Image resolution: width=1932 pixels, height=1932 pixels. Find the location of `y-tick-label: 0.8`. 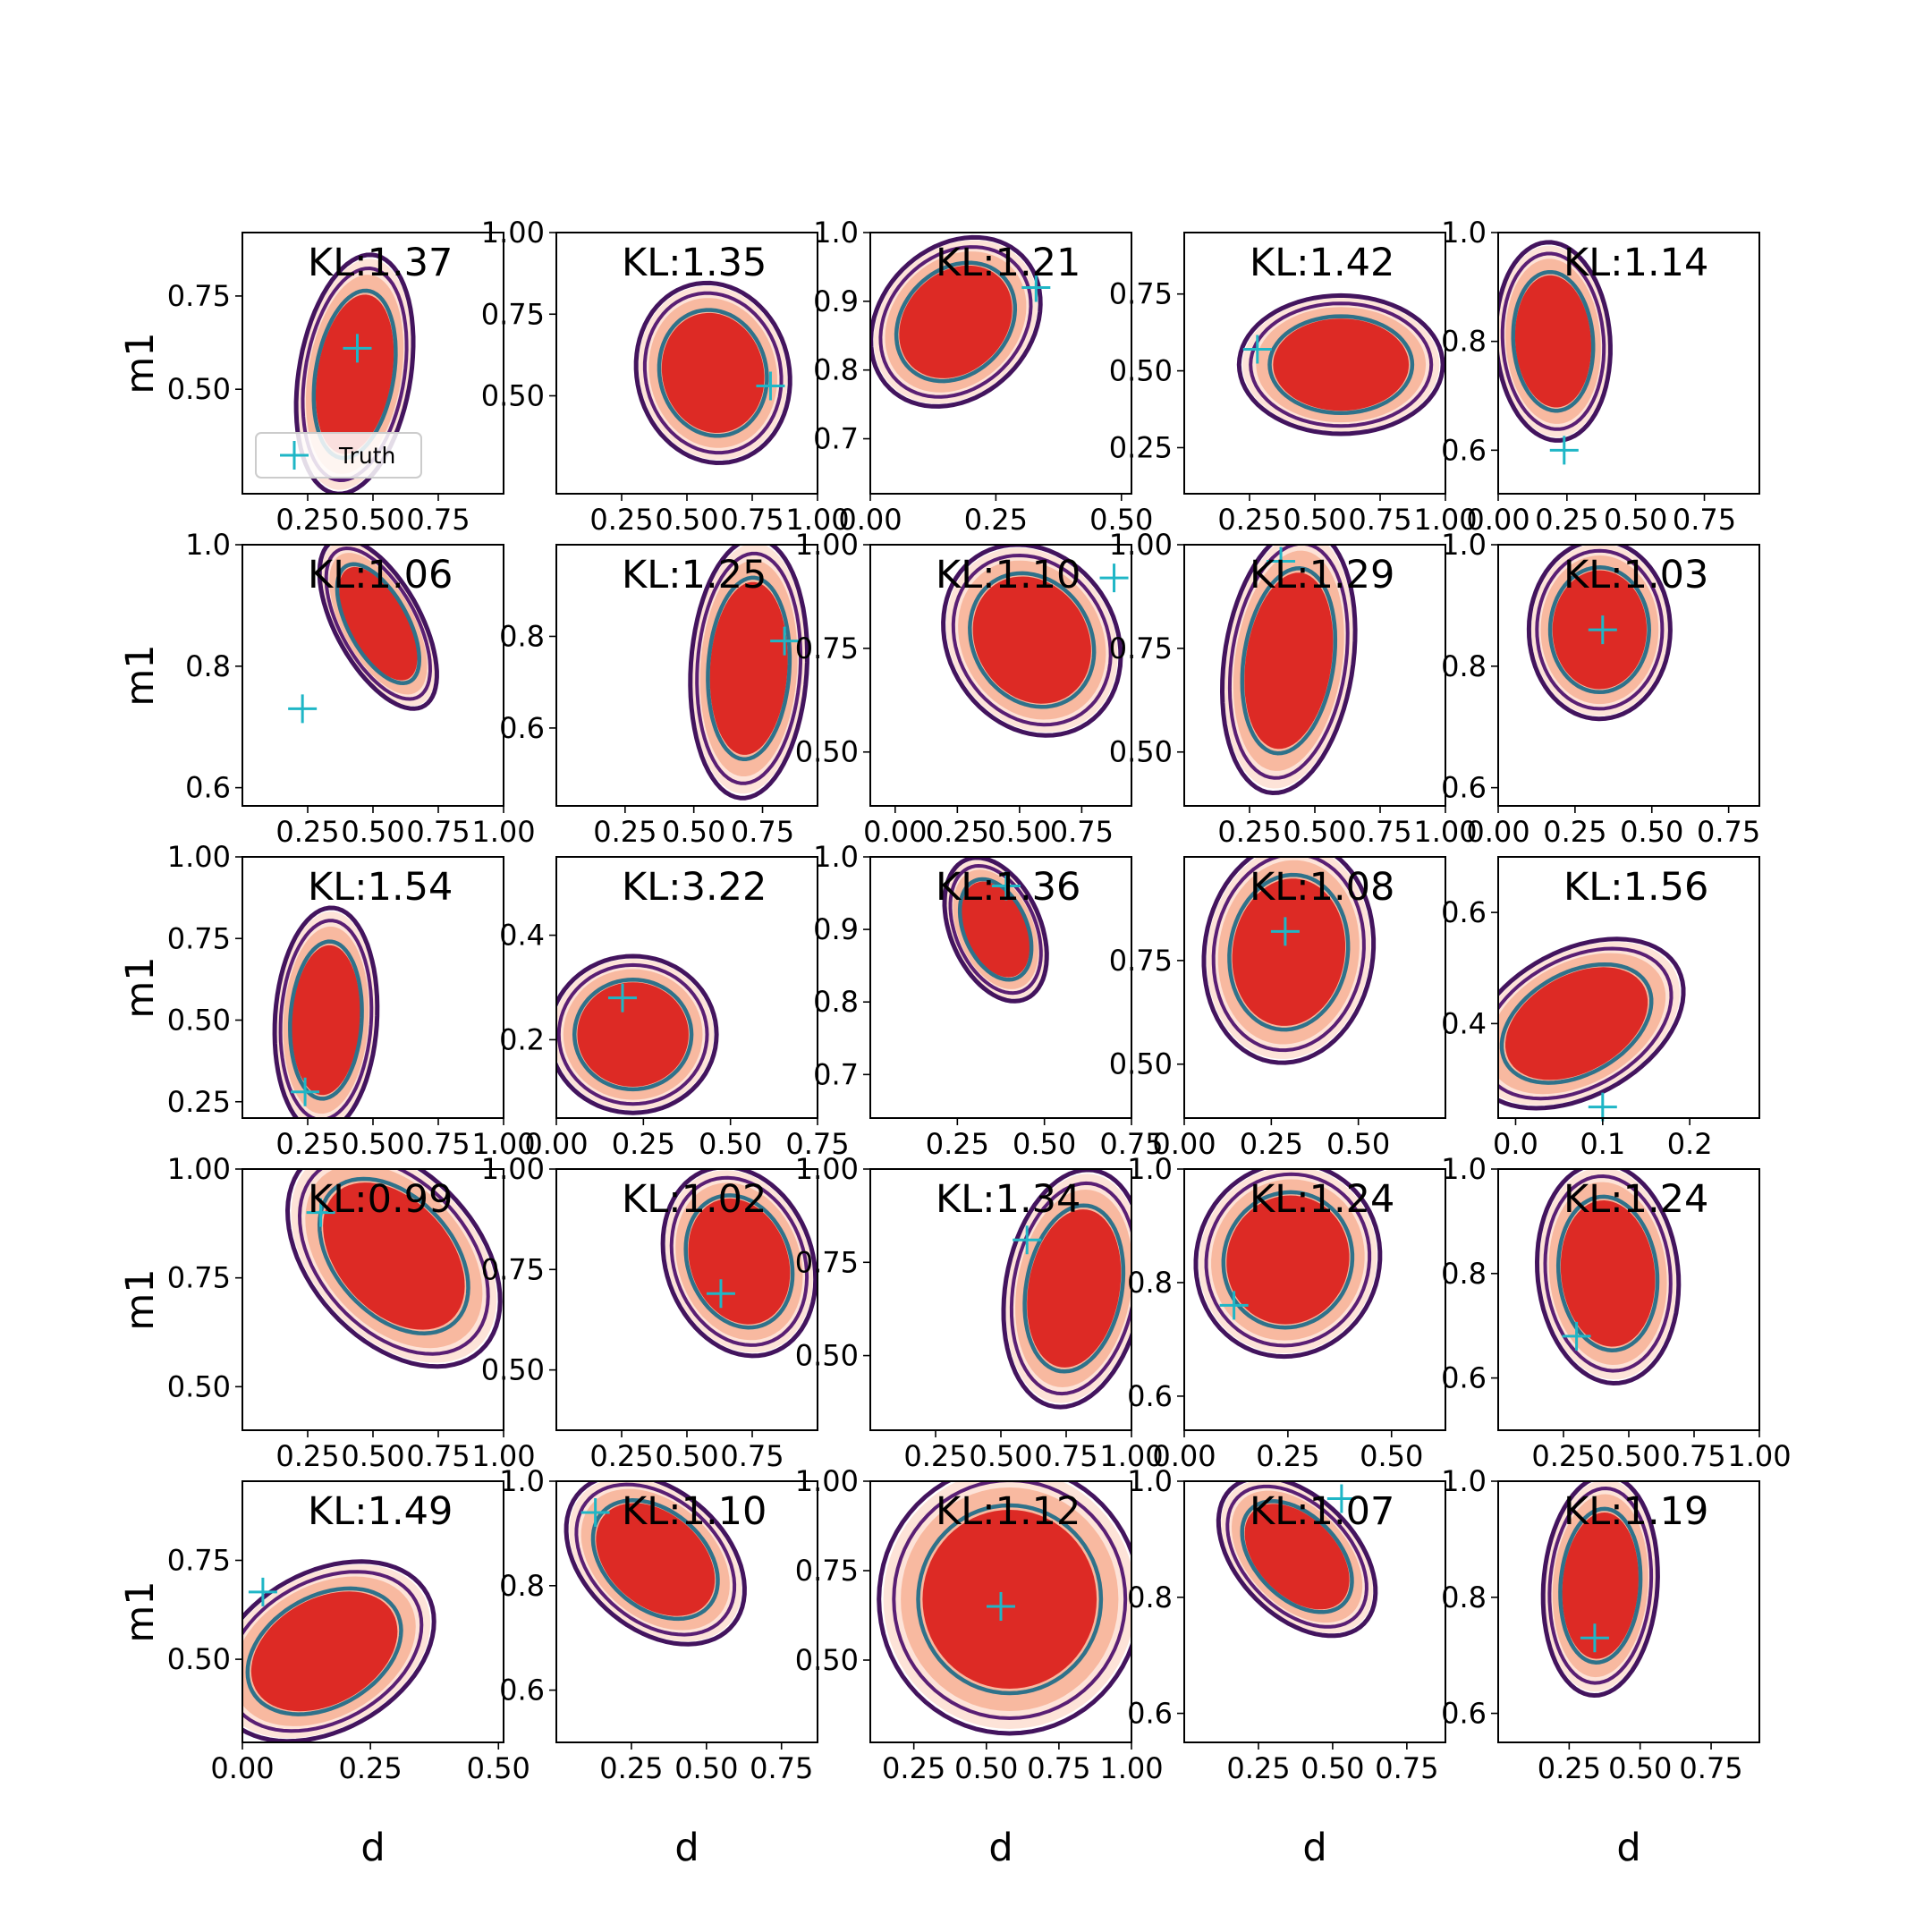

y-tick-label: 0.8 is located at coordinates (522, 636).